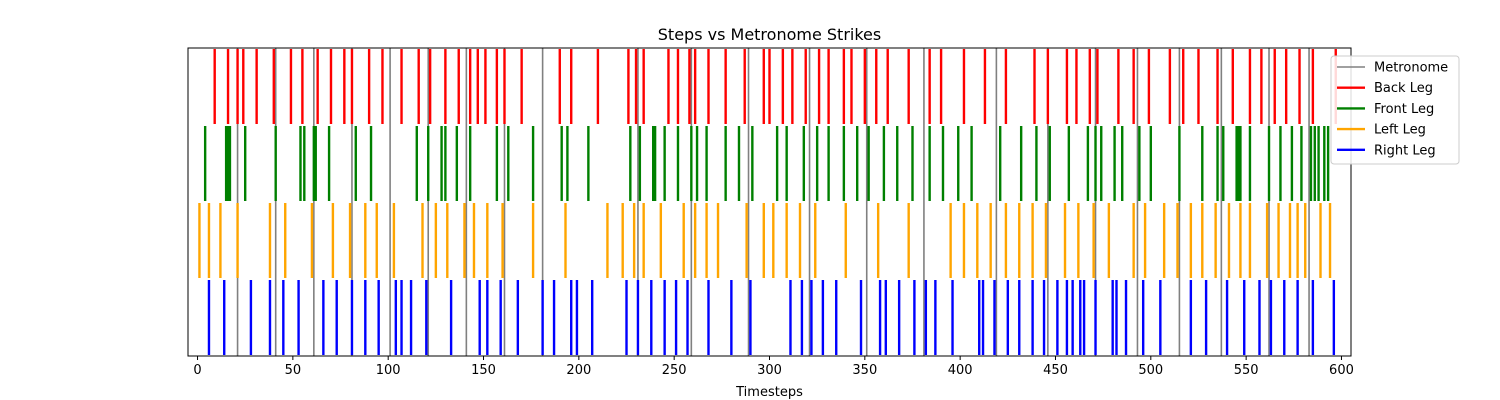 The width and height of the screenshot is (1500, 400). I want to click on legend-entry: Front Leg, so click(1404, 109).